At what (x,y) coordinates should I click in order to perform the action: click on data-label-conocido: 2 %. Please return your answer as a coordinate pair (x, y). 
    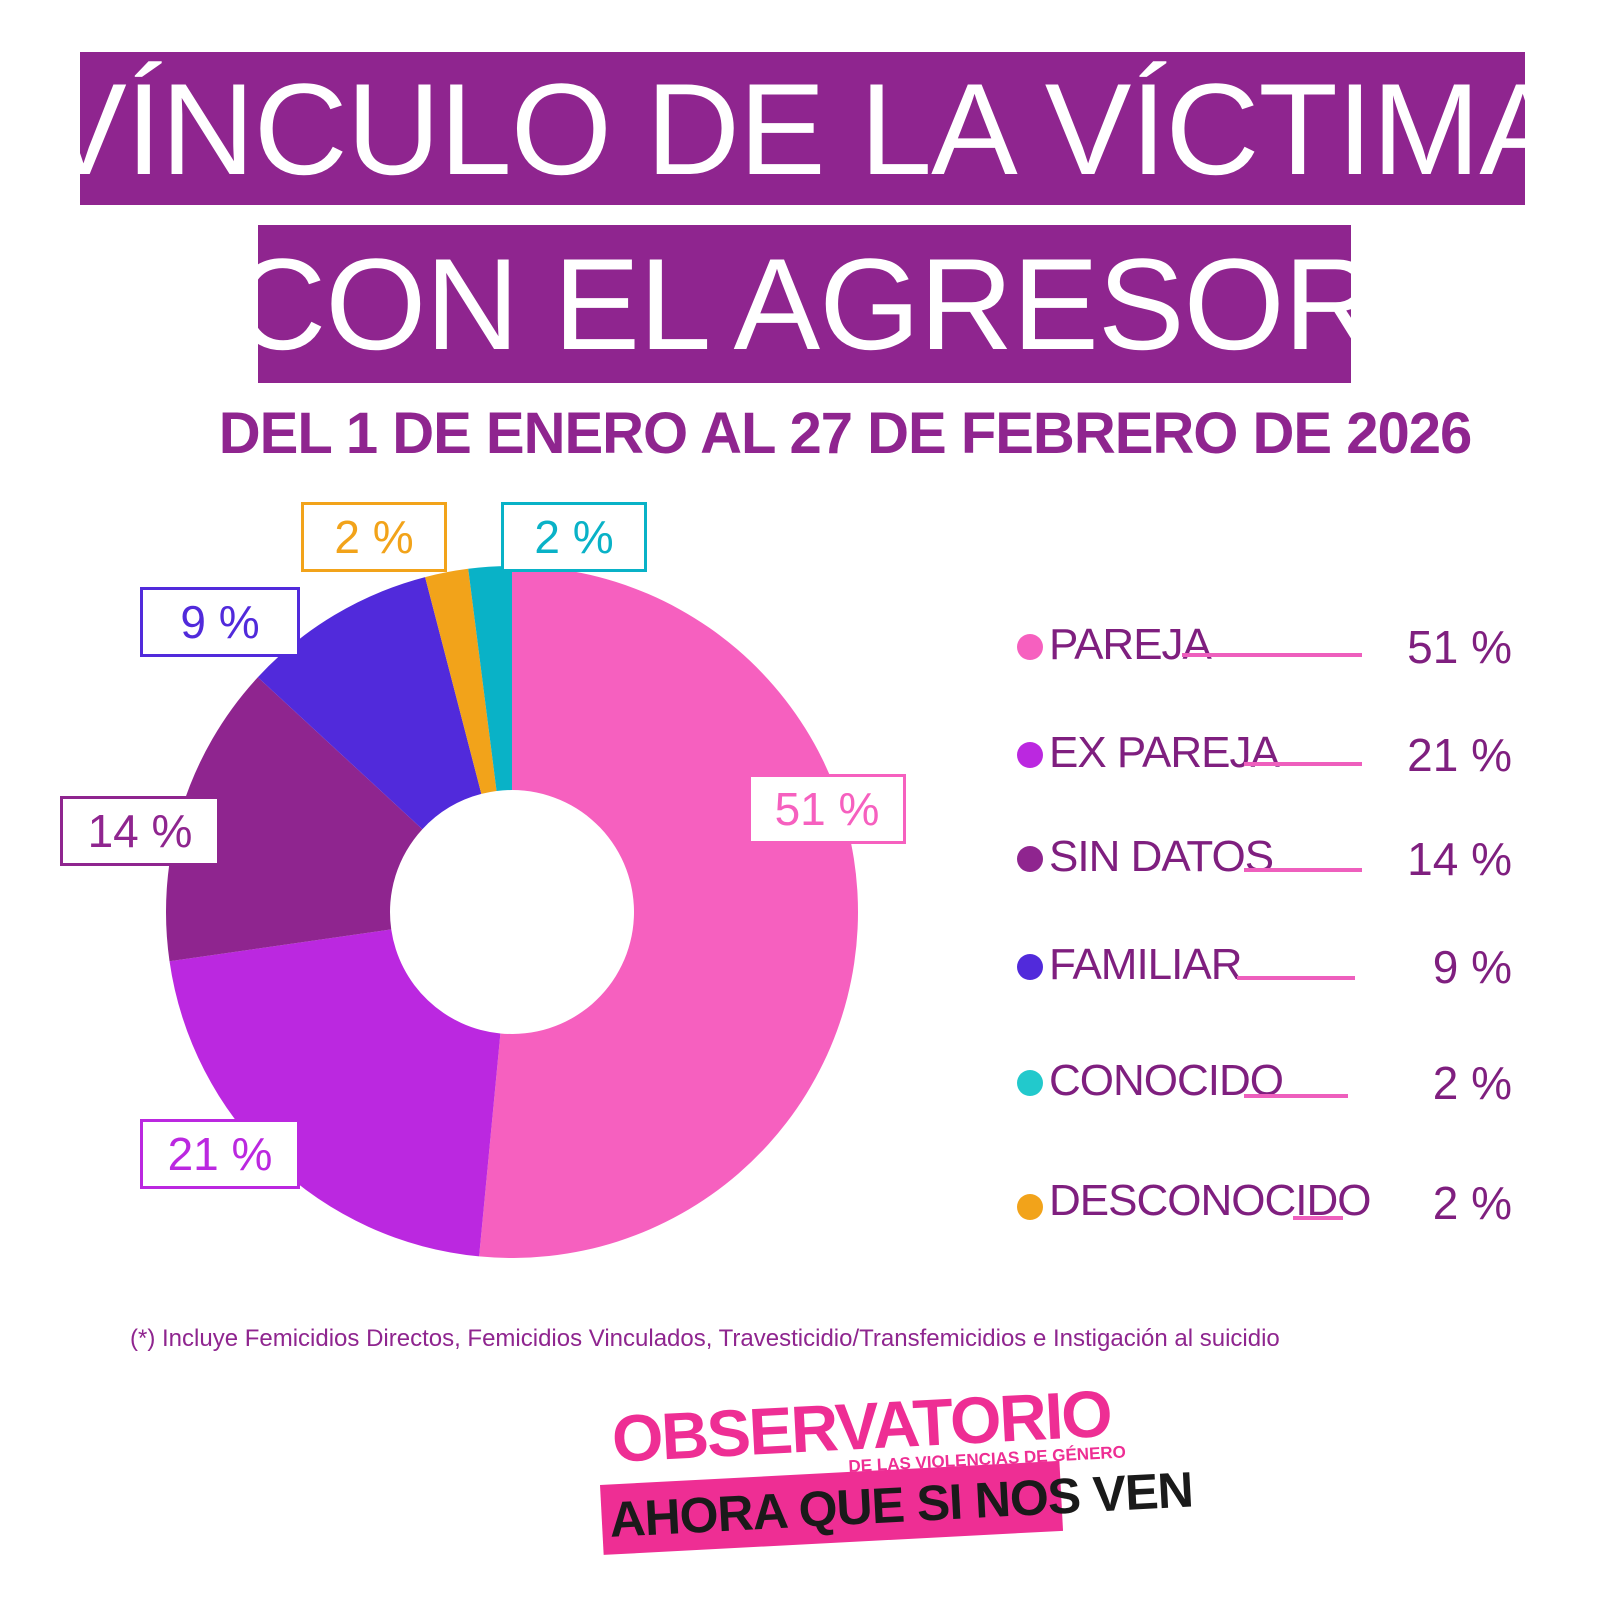
    Looking at the image, I should click on (574, 537).